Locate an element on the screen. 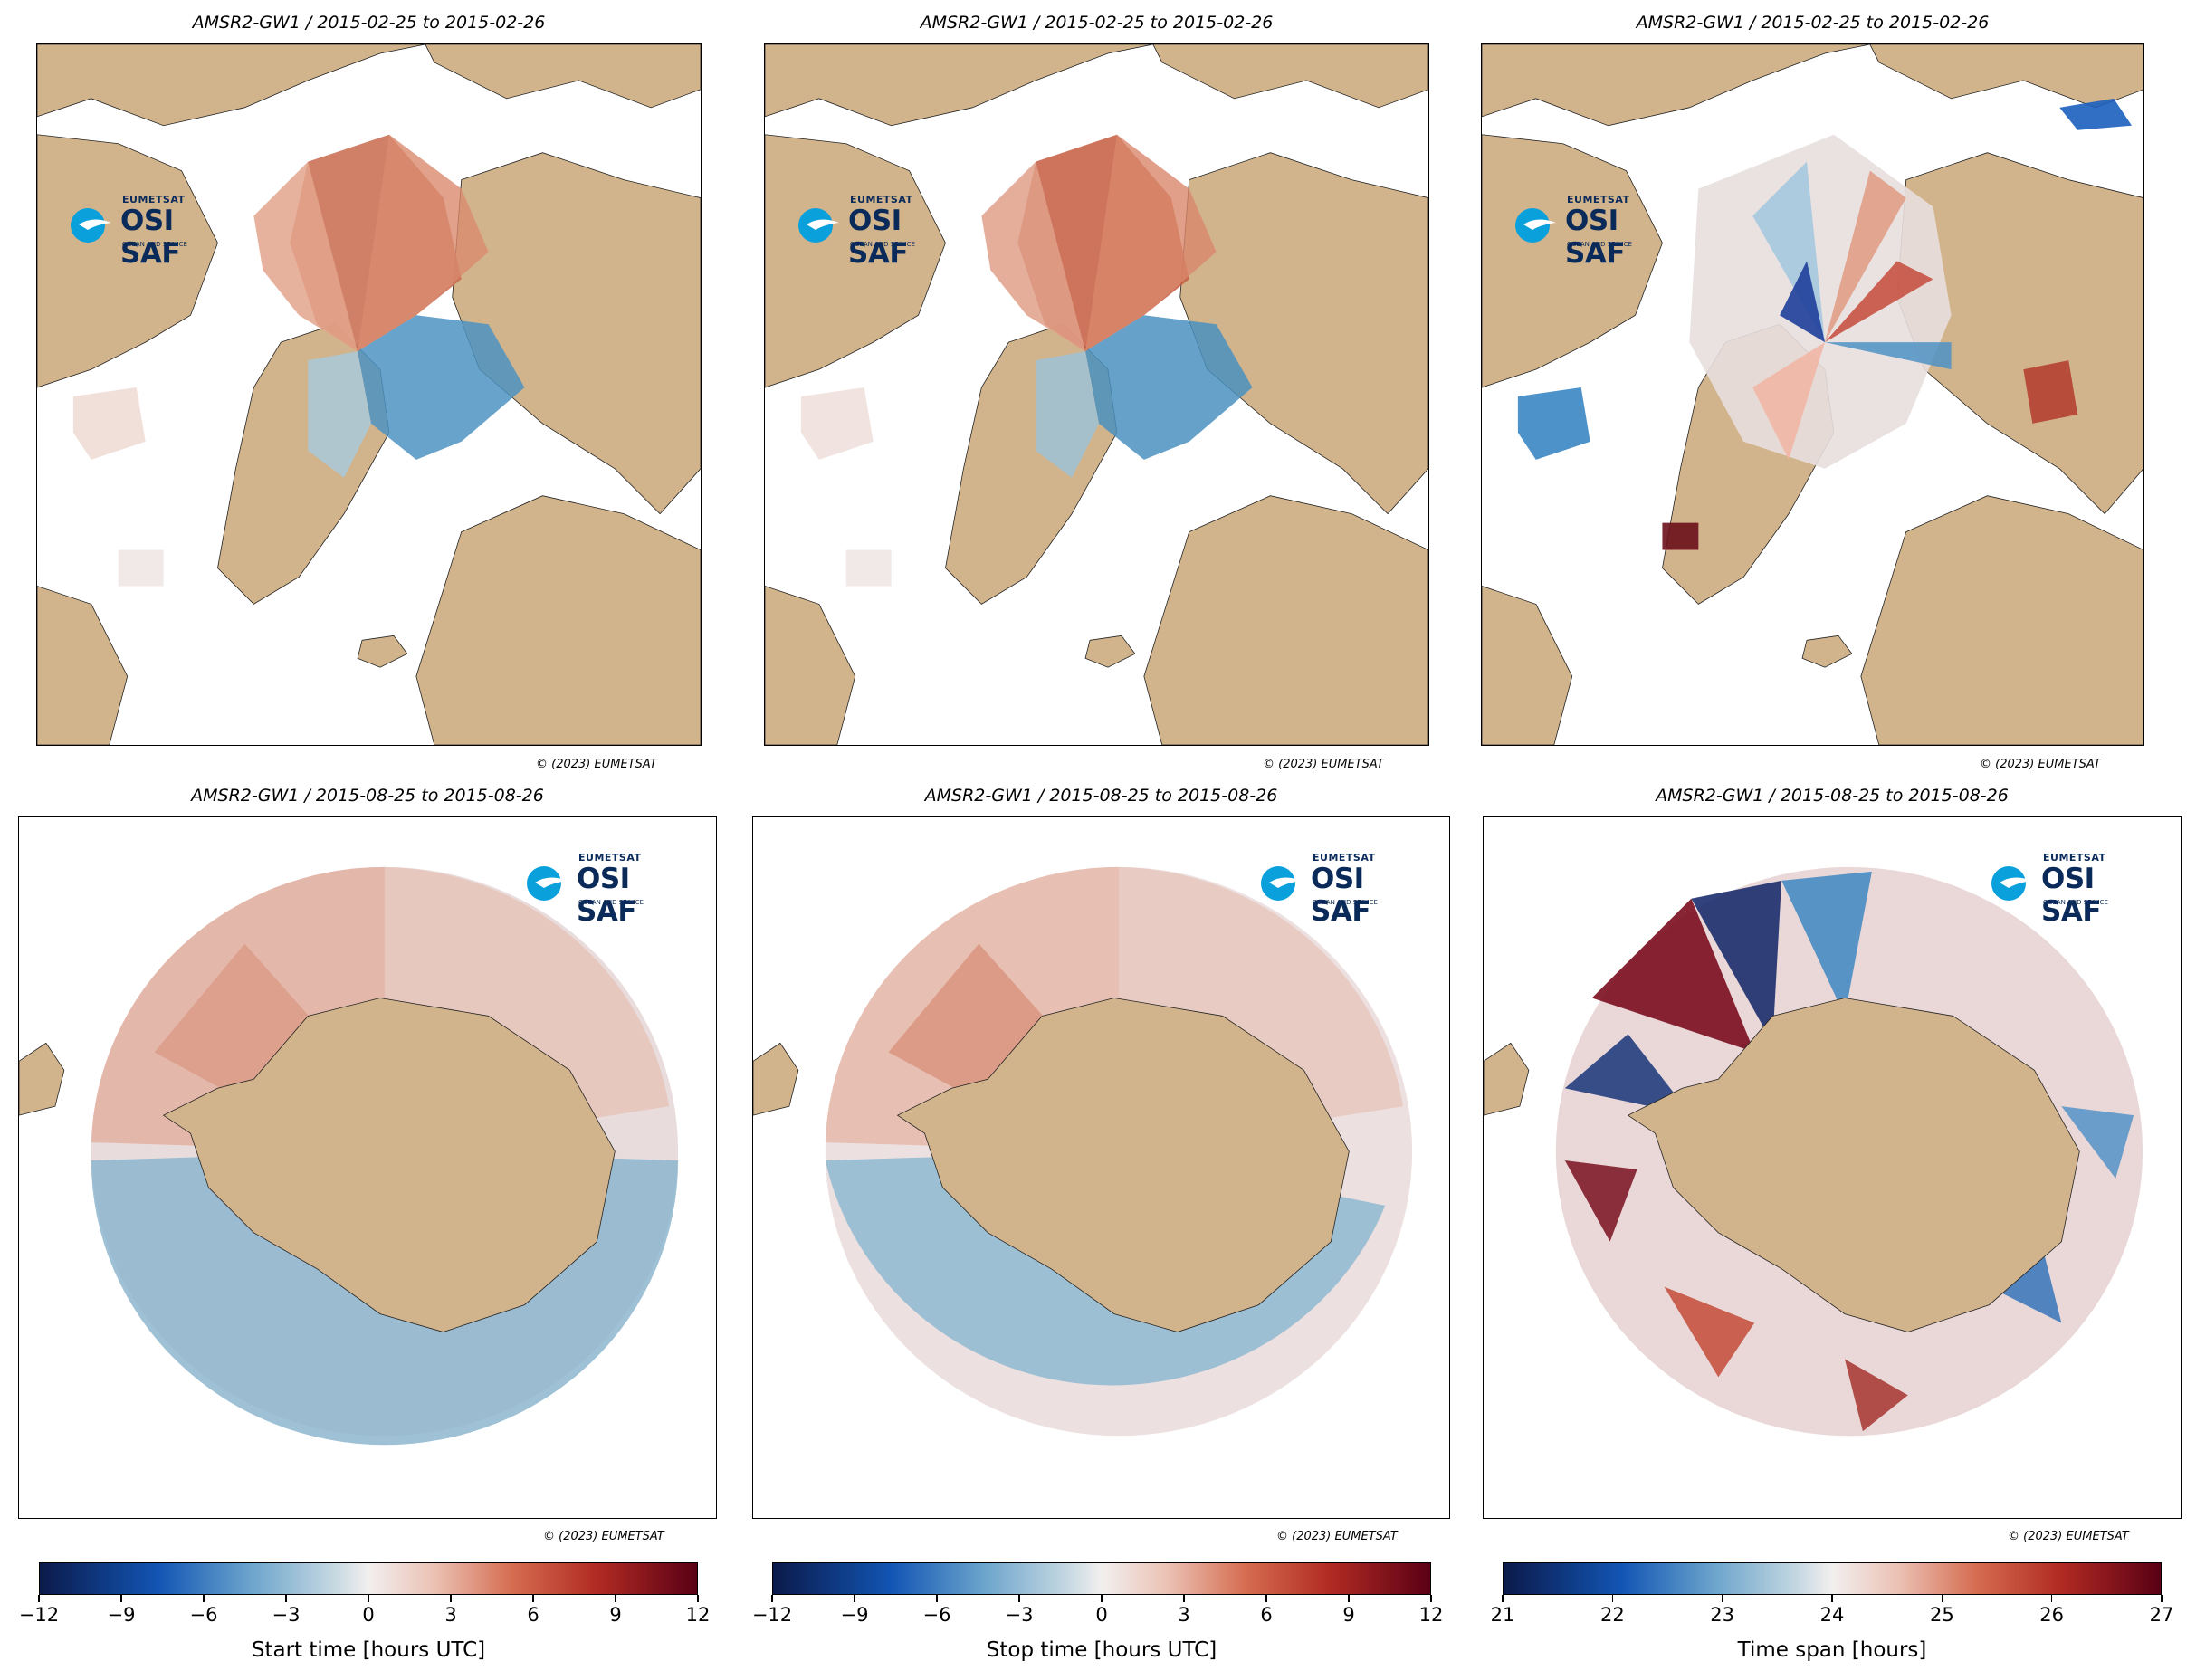  colorbar-tick-label: 22 is located at coordinates (1612, 1615).